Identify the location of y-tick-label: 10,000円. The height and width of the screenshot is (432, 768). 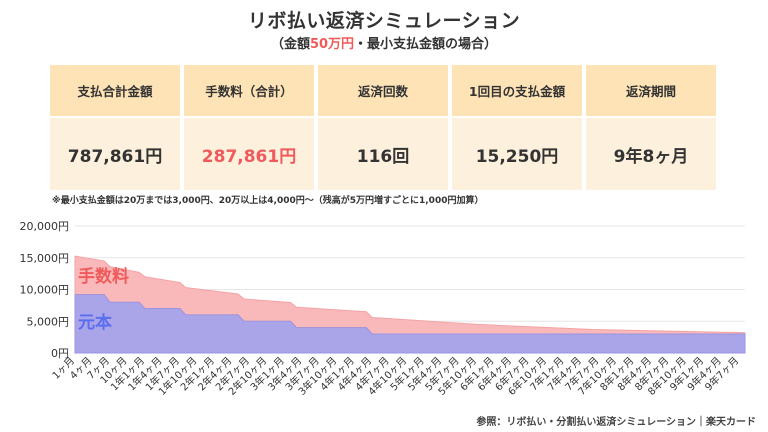
(45, 290).